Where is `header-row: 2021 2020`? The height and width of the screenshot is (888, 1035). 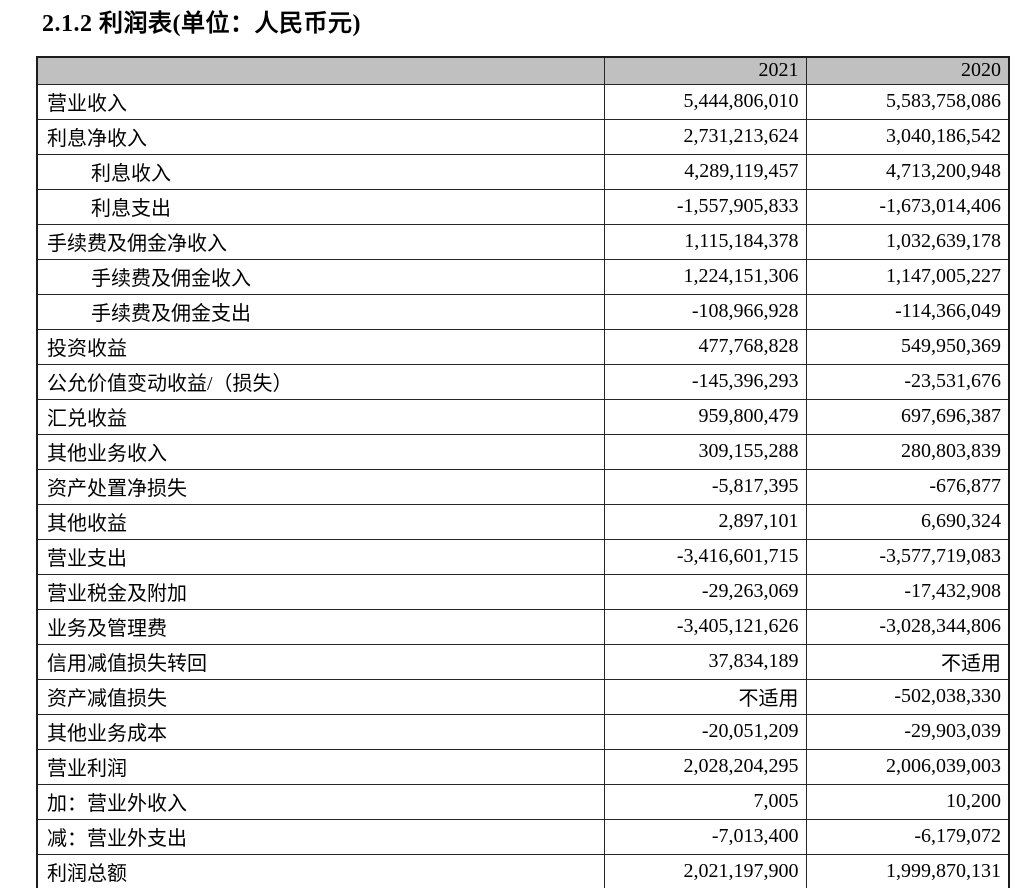
header-row: 2021 2020 is located at coordinates (523, 70).